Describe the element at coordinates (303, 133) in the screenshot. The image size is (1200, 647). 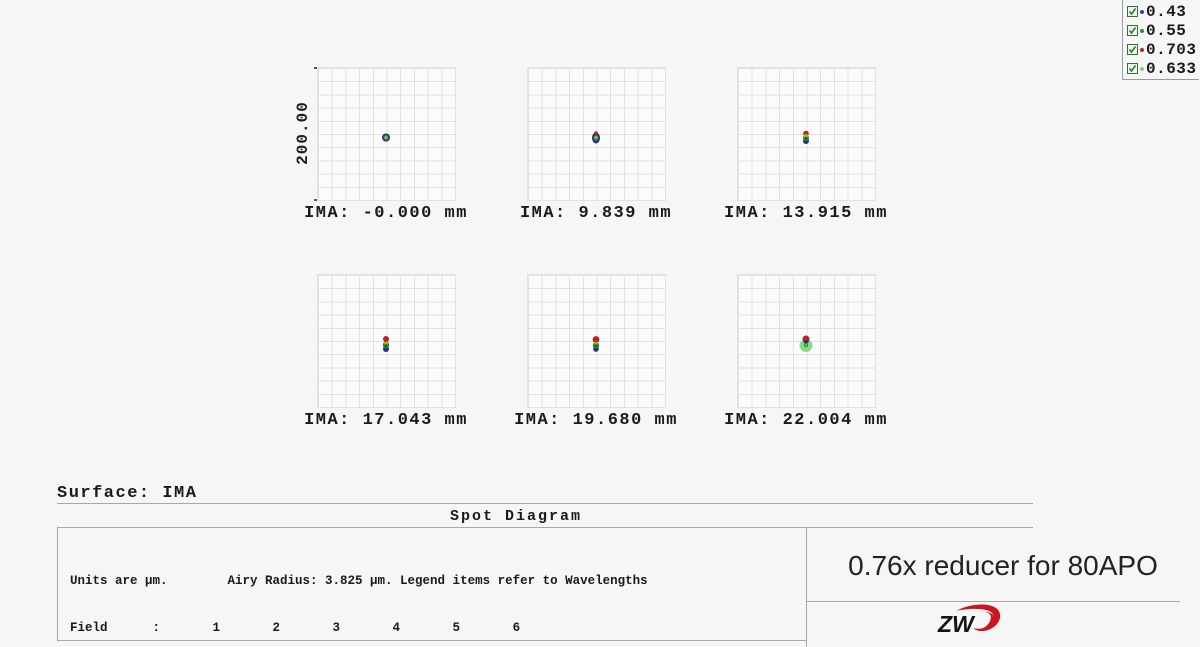
I see `scale-bar-label: 200.00` at that location.